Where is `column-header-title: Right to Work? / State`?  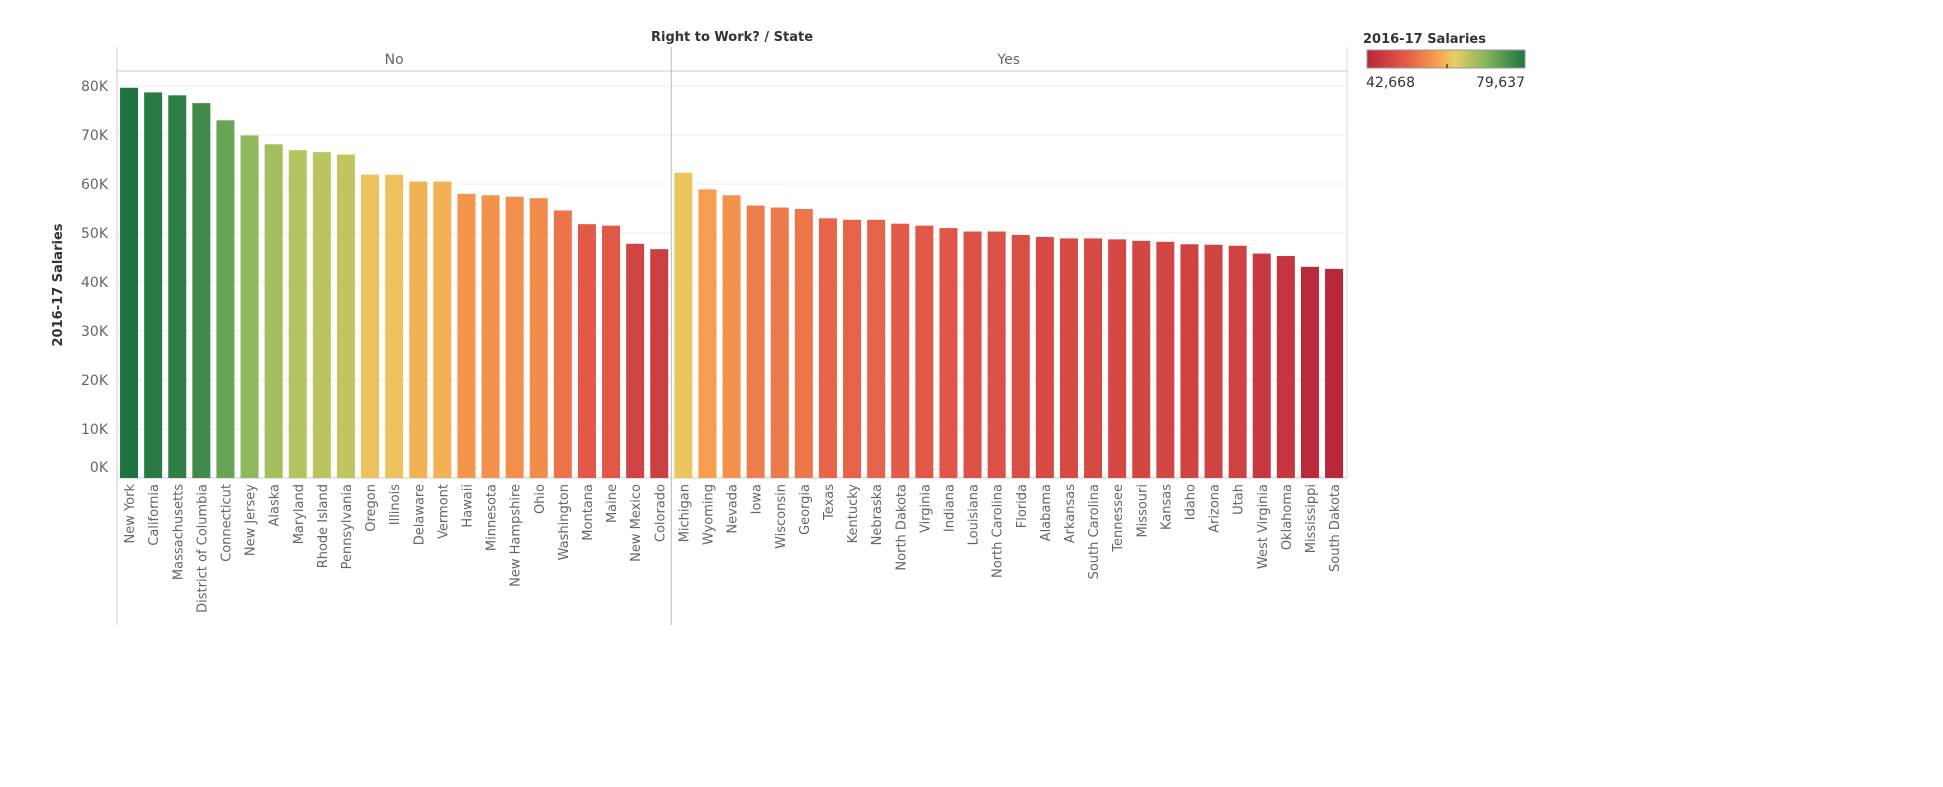
column-header-title: Right to Work? / State is located at coordinates (732, 37).